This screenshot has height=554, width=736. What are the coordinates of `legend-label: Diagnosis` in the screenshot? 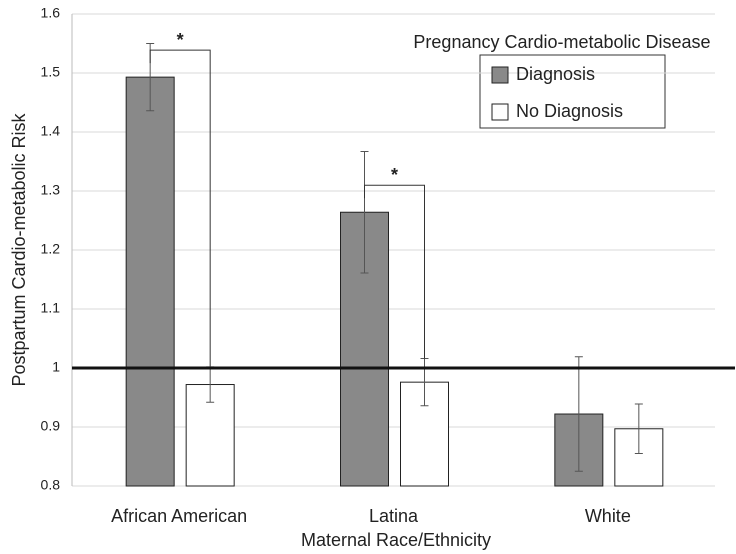 It's located at (555, 74).